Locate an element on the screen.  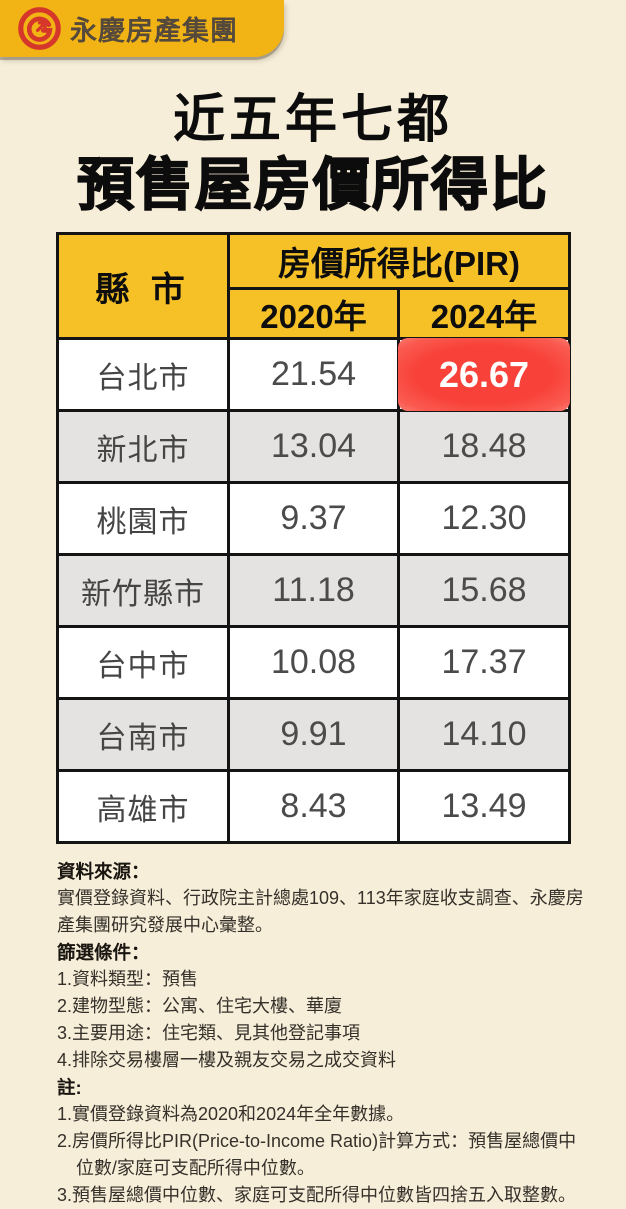
filter-label: 篩選條件： is located at coordinates (103, 952).